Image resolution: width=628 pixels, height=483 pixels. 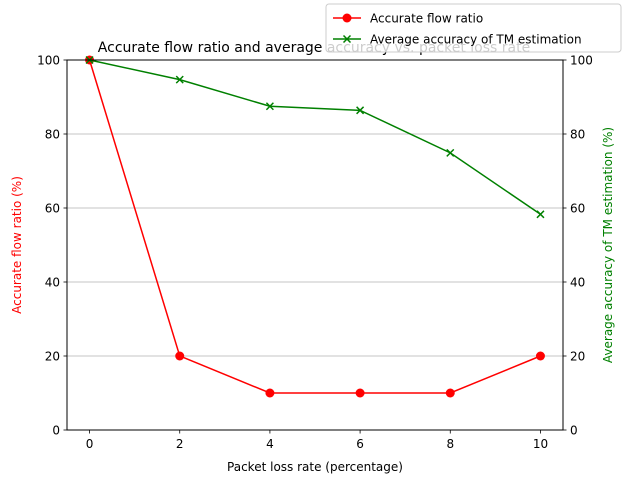 What do you see at coordinates (426, 19) in the screenshot?
I see `legend-label-accurate-flow: Accurate flow ratio` at bounding box center [426, 19].